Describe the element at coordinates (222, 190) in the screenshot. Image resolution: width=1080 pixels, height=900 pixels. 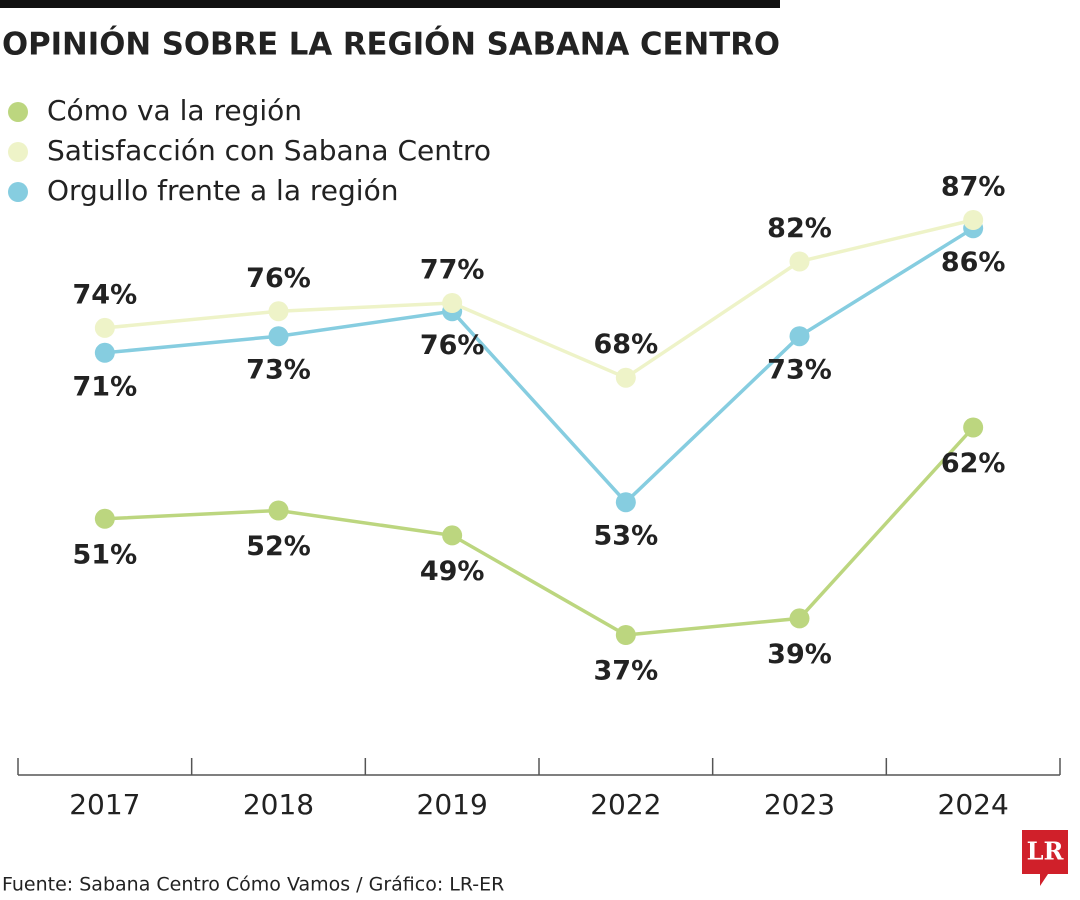
I see `legend-label: Orgullo frente a la región` at that location.